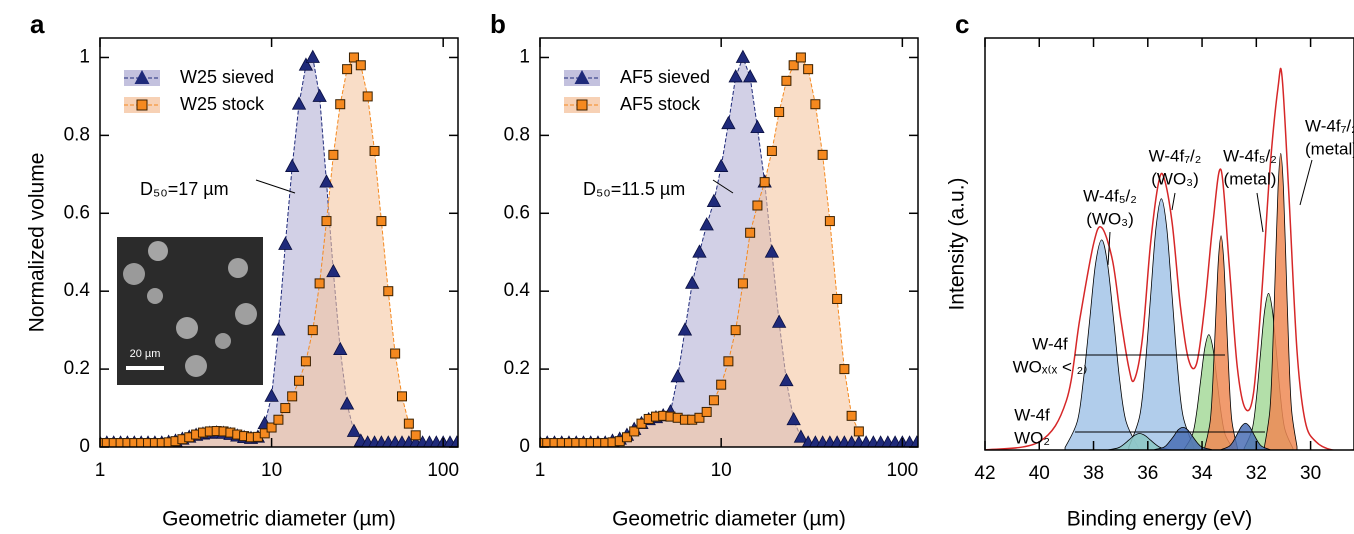  What do you see at coordinates (984, 473) in the screenshot?
I see `x-tick-label: 42` at bounding box center [984, 473].